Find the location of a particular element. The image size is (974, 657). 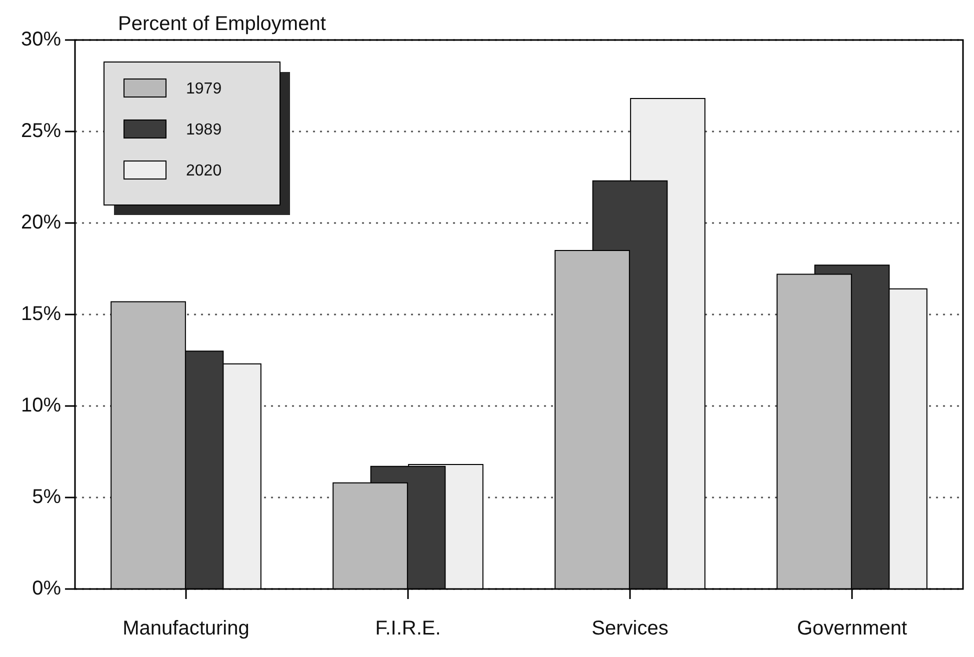

y-axis-title: Percent of Employment is located at coordinates (222, 24).